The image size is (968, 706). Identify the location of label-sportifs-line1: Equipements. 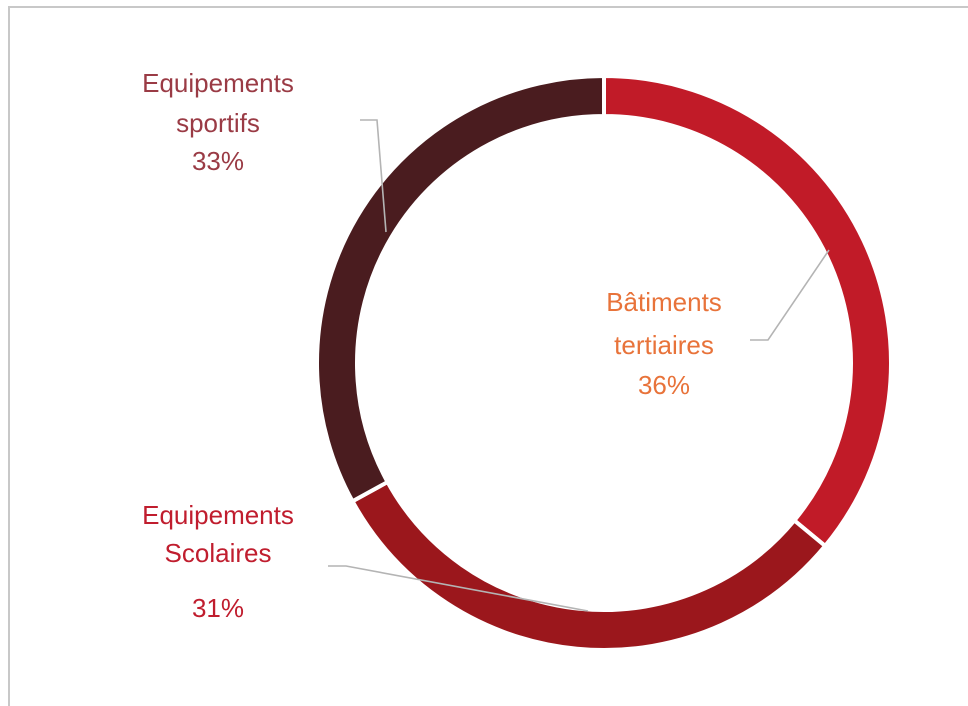
(218, 83).